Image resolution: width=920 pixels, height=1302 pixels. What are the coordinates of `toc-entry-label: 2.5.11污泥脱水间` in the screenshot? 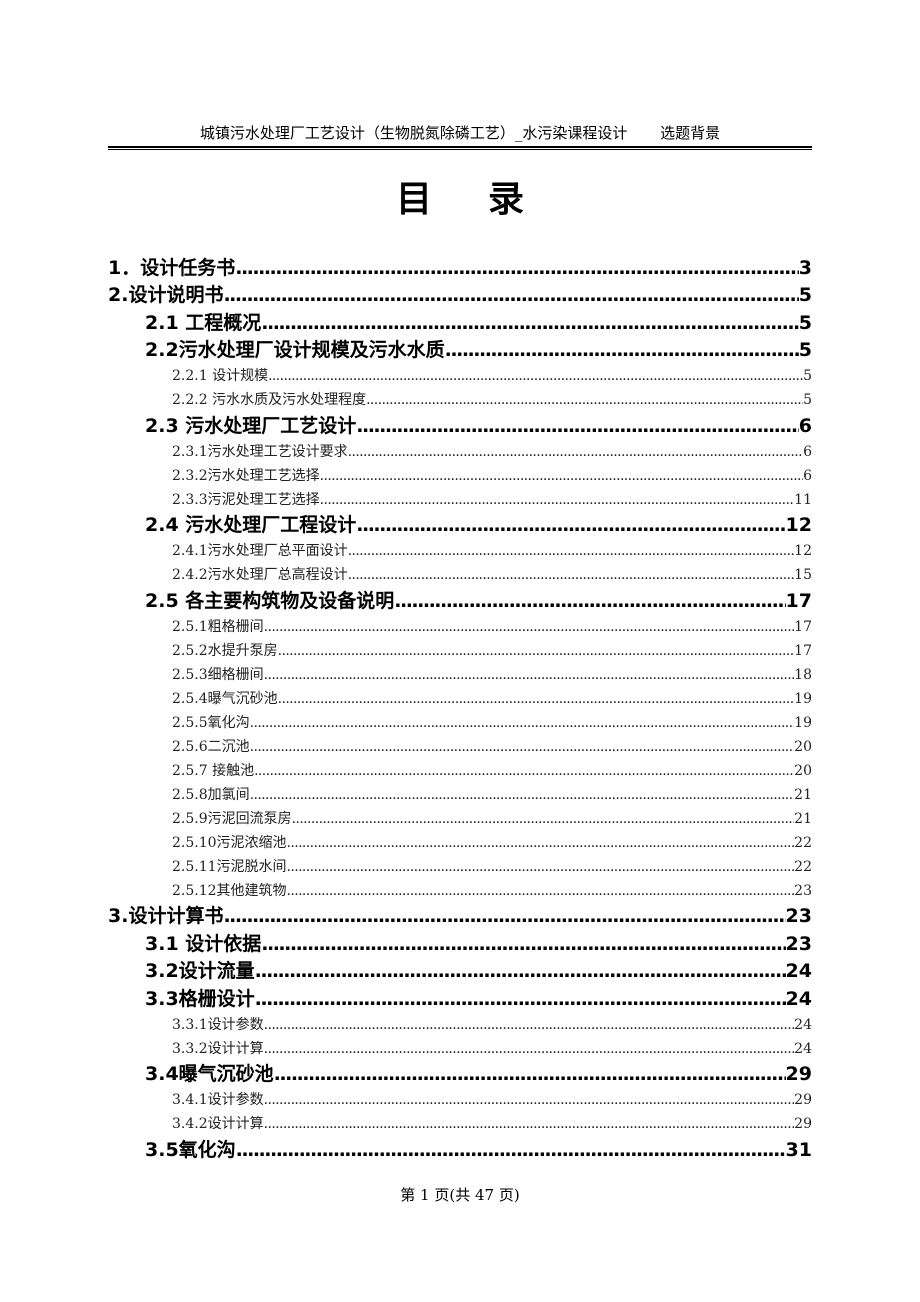 It's located at (229, 866).